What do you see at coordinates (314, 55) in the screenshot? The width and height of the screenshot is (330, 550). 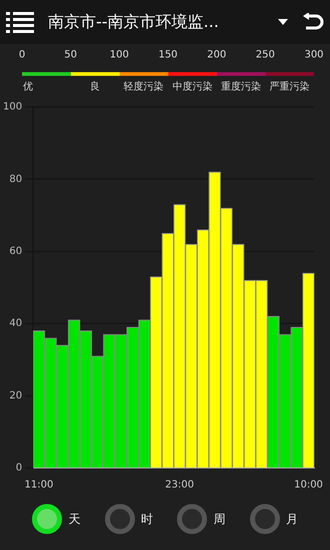 I see `x-tick-label: 300` at bounding box center [314, 55].